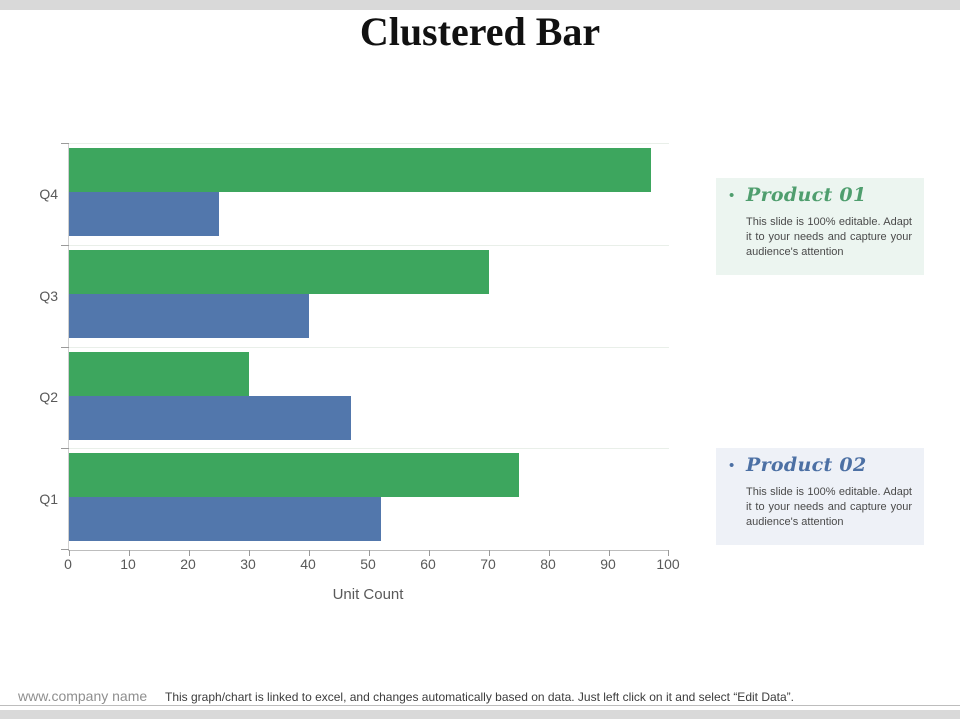 The width and height of the screenshot is (960, 720). What do you see at coordinates (480, 31) in the screenshot?
I see `page-title: Clustered Bar` at bounding box center [480, 31].